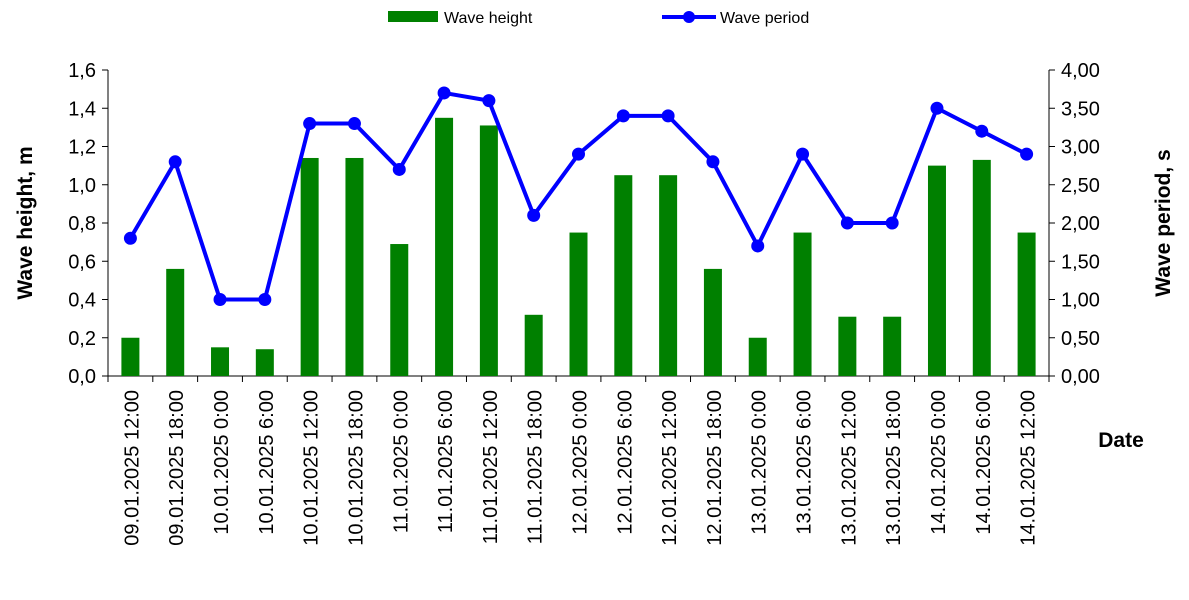 Image resolution: width=1189 pixels, height=600 pixels. What do you see at coordinates (222, 462) in the screenshot?
I see `x-tick-label: 10.01.2025 0:00` at bounding box center [222, 462].